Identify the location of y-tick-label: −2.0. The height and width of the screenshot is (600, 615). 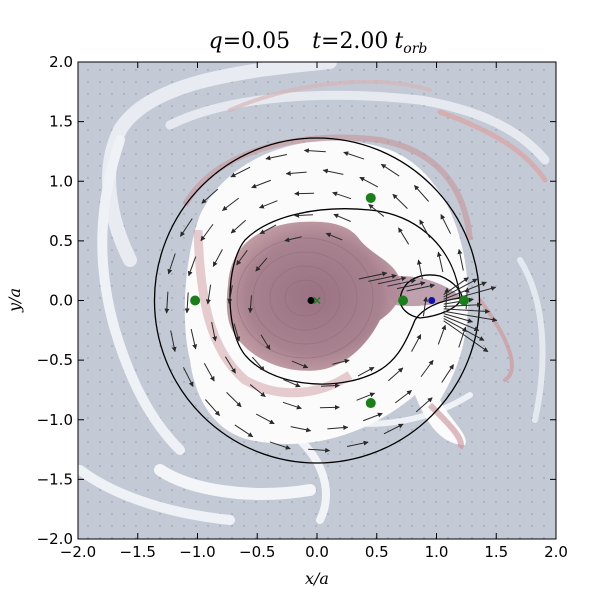
(55, 539).